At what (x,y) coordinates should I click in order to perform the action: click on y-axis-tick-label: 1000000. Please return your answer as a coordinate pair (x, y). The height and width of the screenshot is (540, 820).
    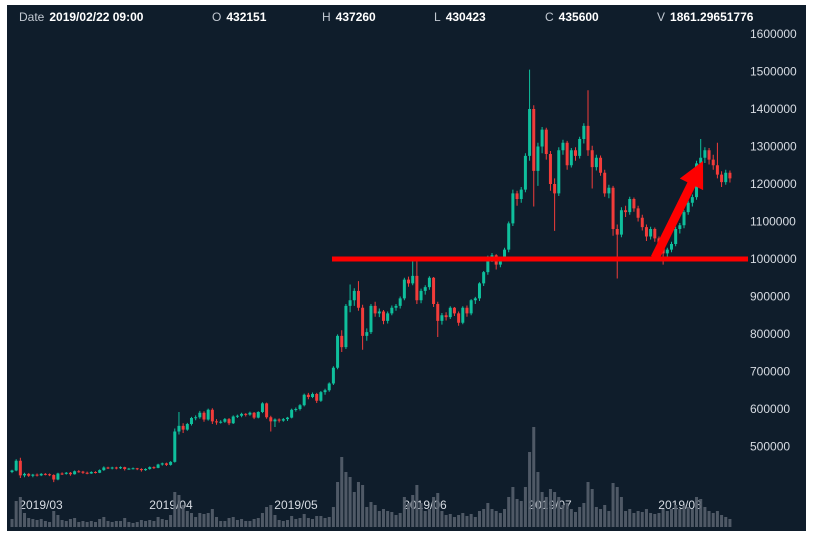
    Looking at the image, I should click on (773, 259).